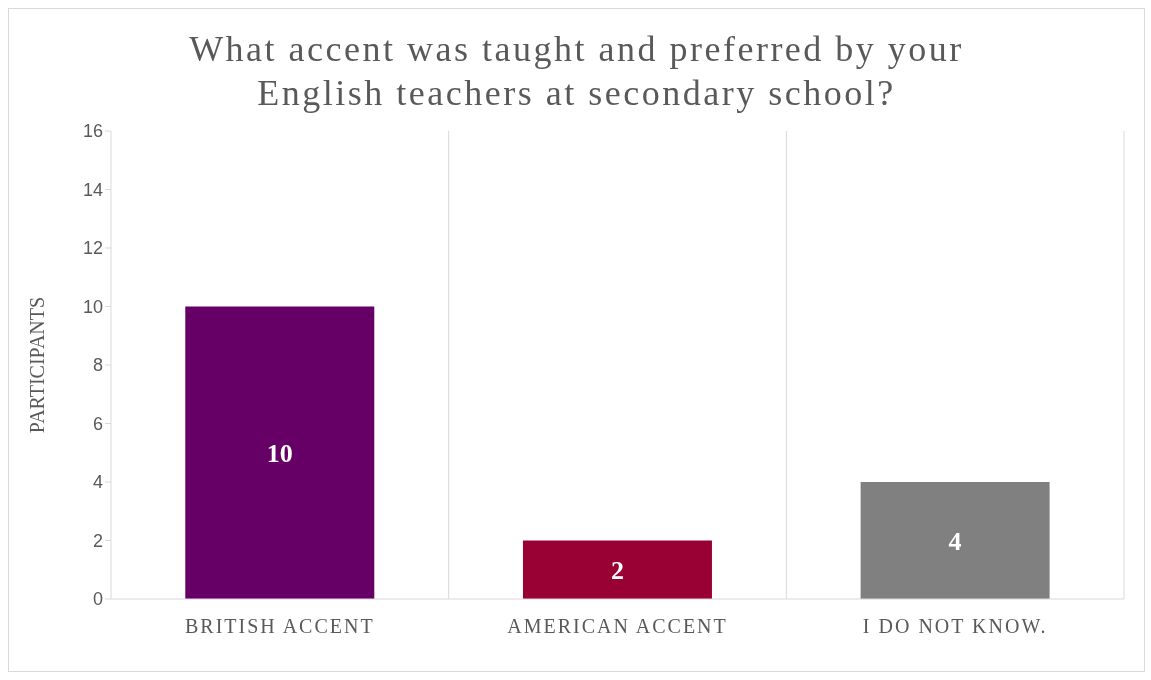 The height and width of the screenshot is (680, 1151). Describe the element at coordinates (617, 626) in the screenshot. I see `x-tick-label: AMERICAN ACCENT` at that location.